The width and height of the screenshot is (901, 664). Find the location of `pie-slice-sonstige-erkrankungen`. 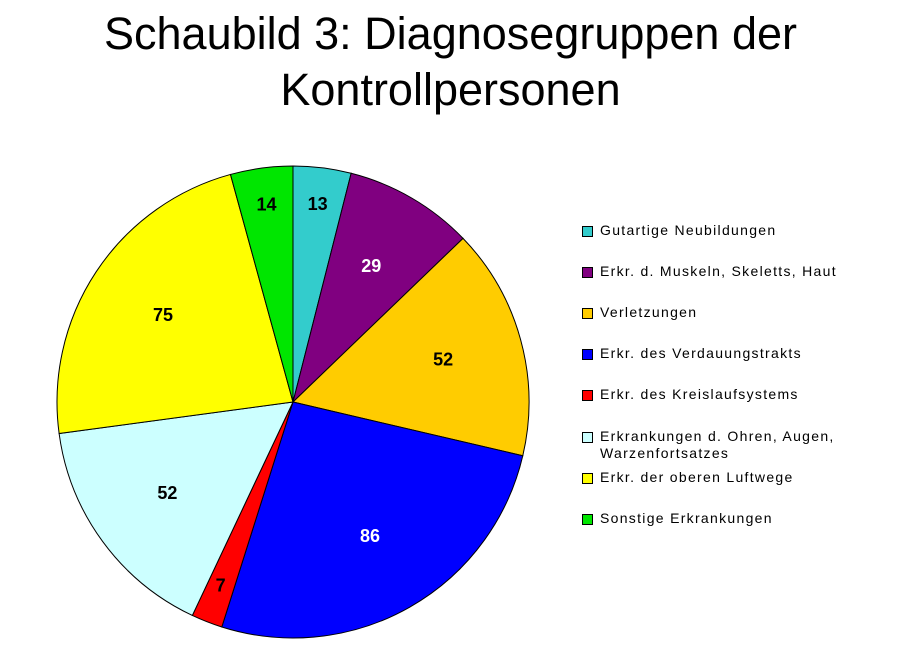

pie-slice-sonstige-erkrankungen is located at coordinates (261, 284).